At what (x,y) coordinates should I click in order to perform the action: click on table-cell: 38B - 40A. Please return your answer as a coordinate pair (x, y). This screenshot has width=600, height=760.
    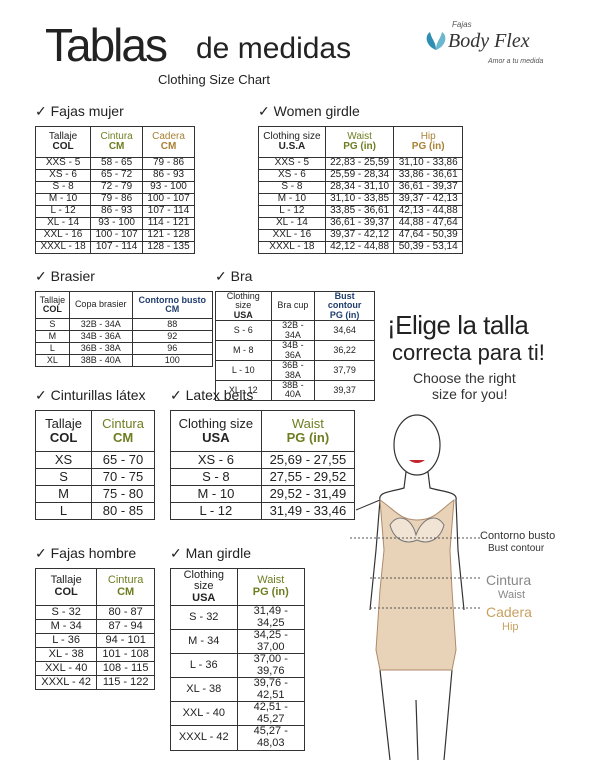
    Looking at the image, I should click on (293, 390).